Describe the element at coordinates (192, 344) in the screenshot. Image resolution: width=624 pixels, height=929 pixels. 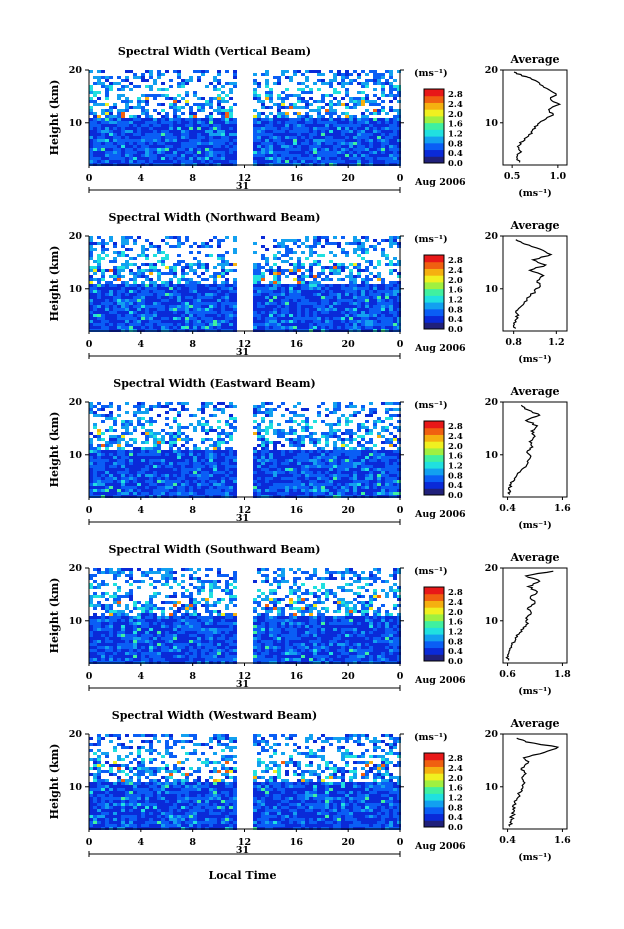
I see `x-tick-label: 8` at that location.